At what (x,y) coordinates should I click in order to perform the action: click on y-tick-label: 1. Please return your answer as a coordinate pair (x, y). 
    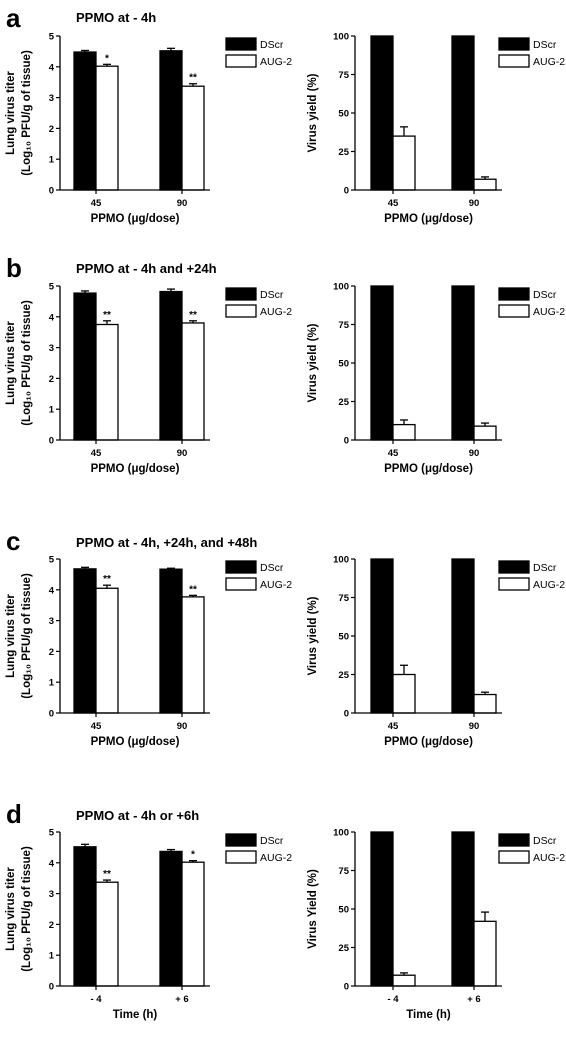
    Looking at the image, I should click on (52, 160).